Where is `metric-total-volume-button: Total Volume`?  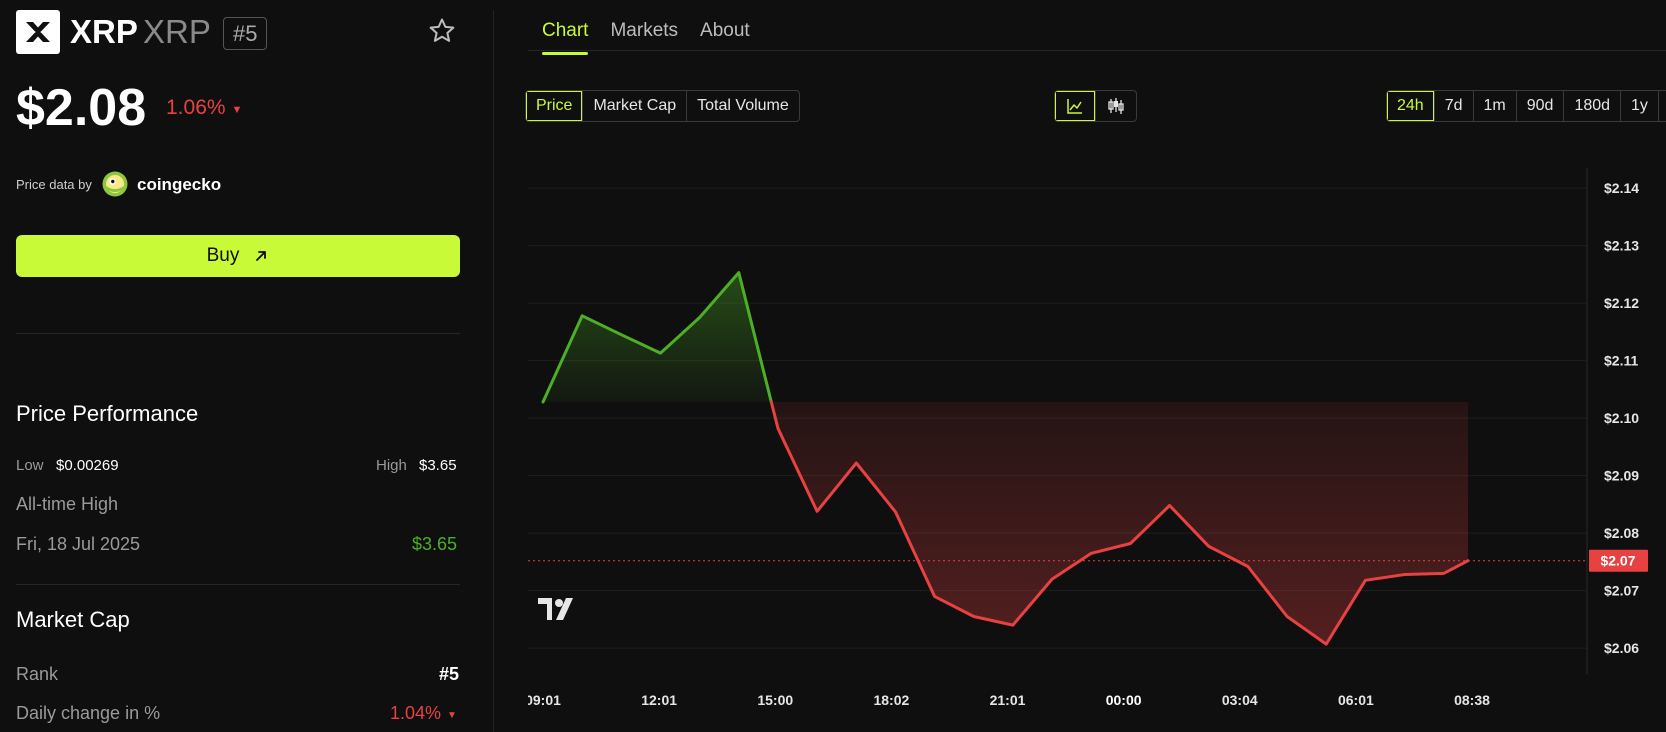
metric-total-volume-button: Total Volume is located at coordinates (743, 105).